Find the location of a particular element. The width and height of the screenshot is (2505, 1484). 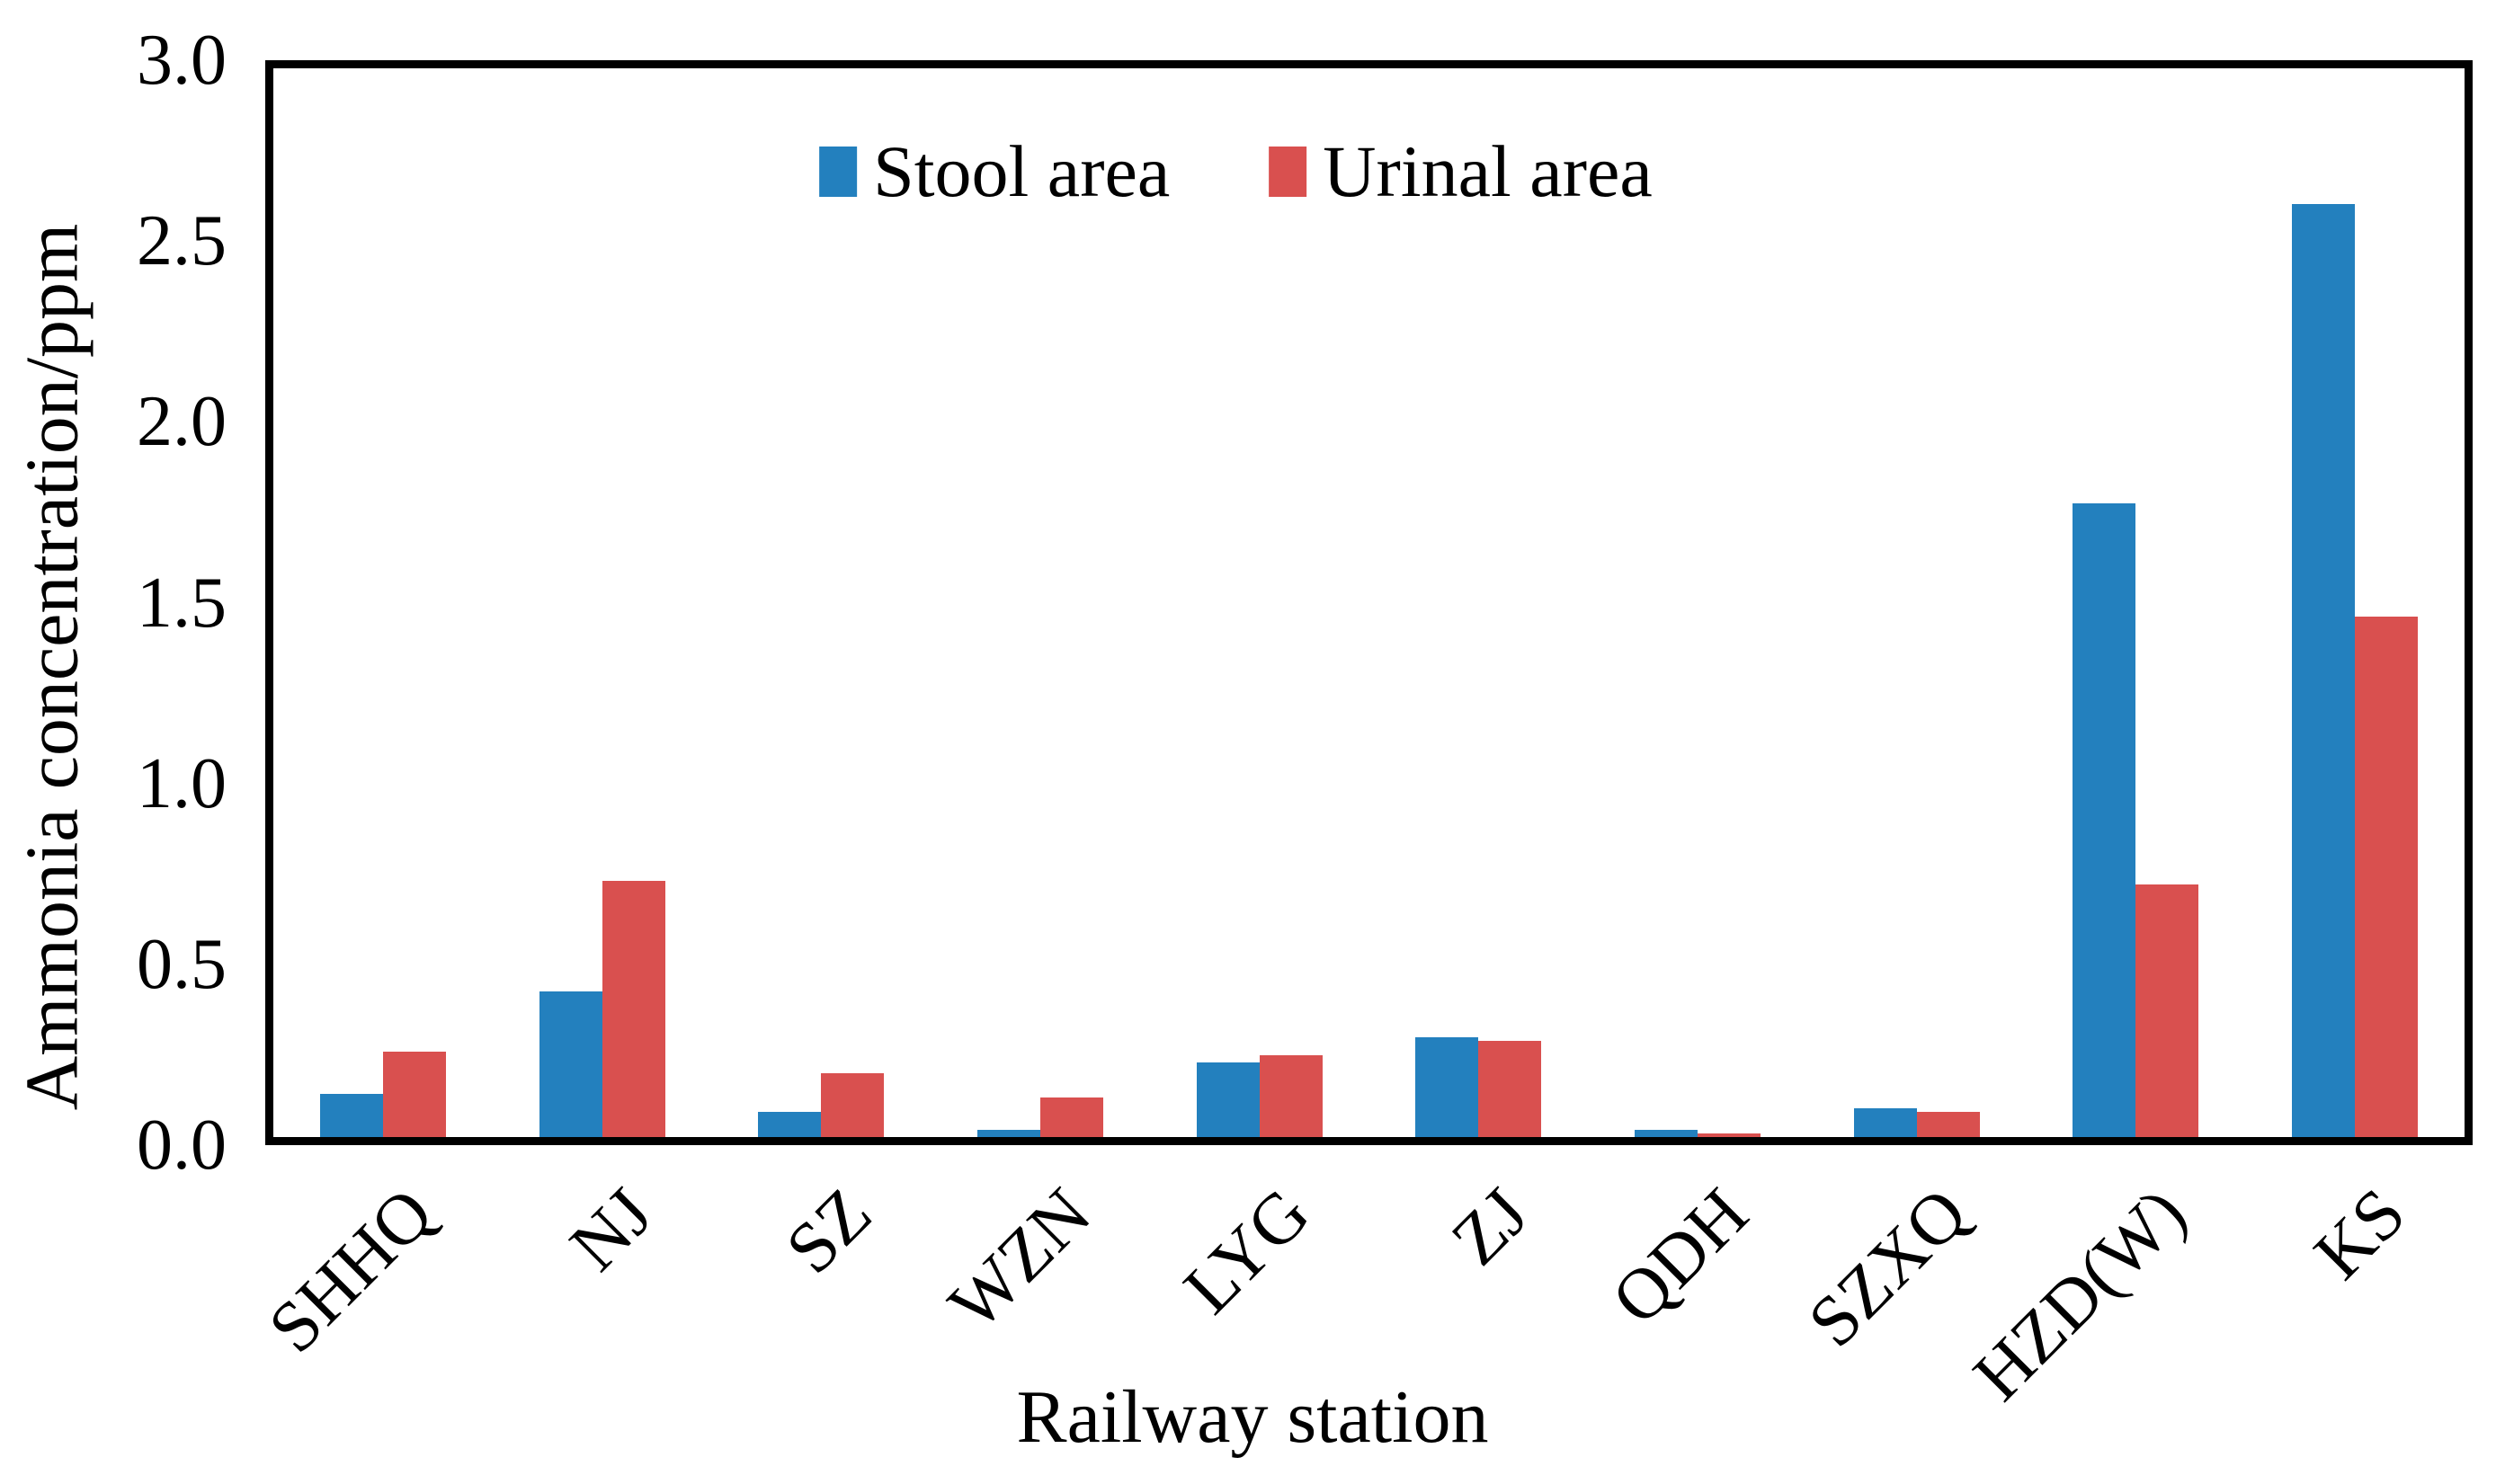

legend-item-urinal-area: Urinal area is located at coordinates (1461, 171).